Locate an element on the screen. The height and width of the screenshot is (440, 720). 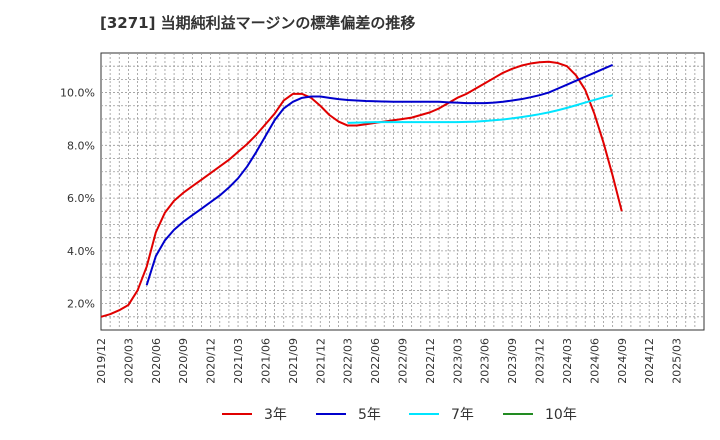
x-tick-label: 2023/06 is located at coordinates (485, 361).